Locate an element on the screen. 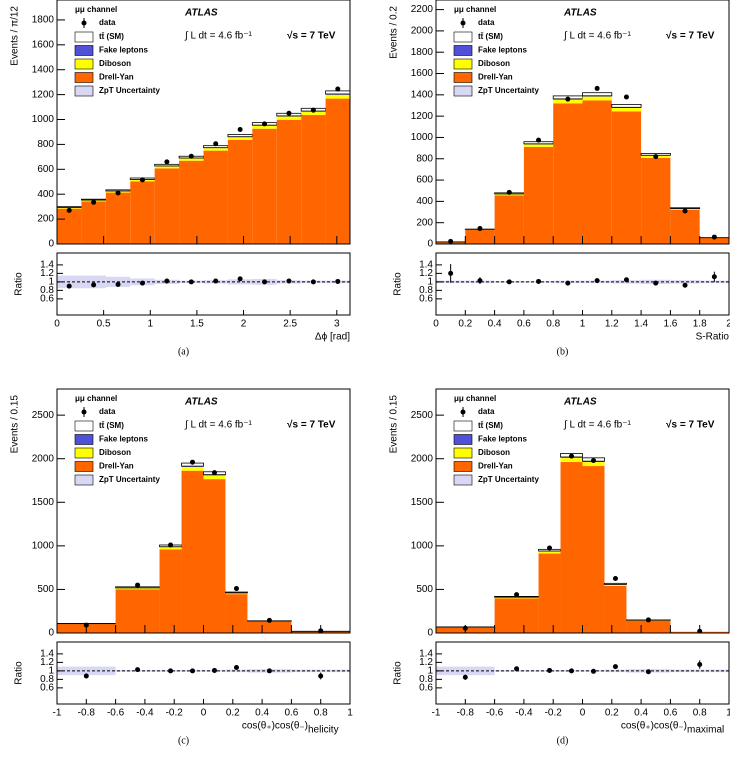  ratio-y-tick-label: 1.4 is located at coordinates (426, 654).